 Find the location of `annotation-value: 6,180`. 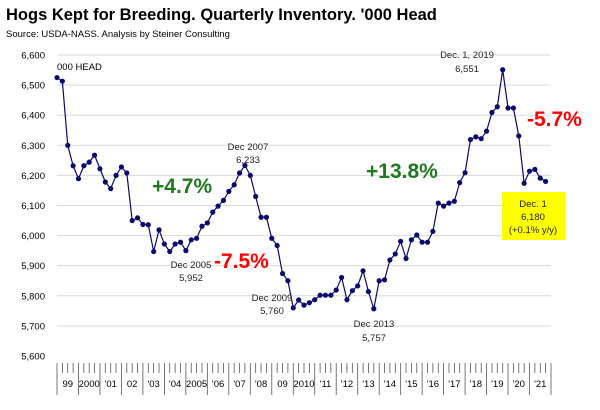

annotation-value: 6,180 is located at coordinates (533, 217).